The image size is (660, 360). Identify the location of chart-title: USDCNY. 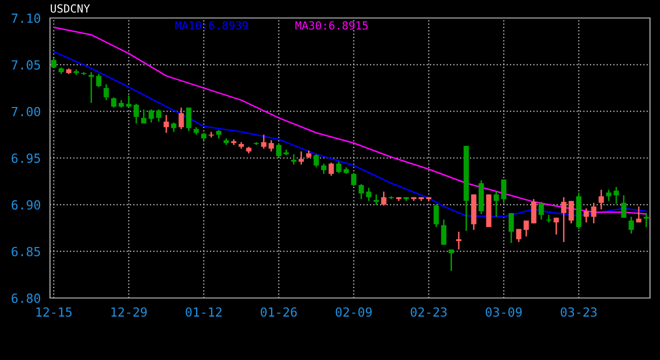
(70, 8).